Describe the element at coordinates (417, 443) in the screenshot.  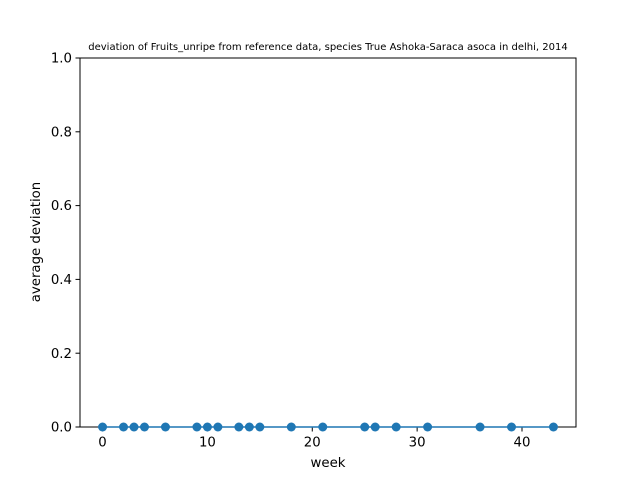
I see `x-tick-label: 30` at that location.